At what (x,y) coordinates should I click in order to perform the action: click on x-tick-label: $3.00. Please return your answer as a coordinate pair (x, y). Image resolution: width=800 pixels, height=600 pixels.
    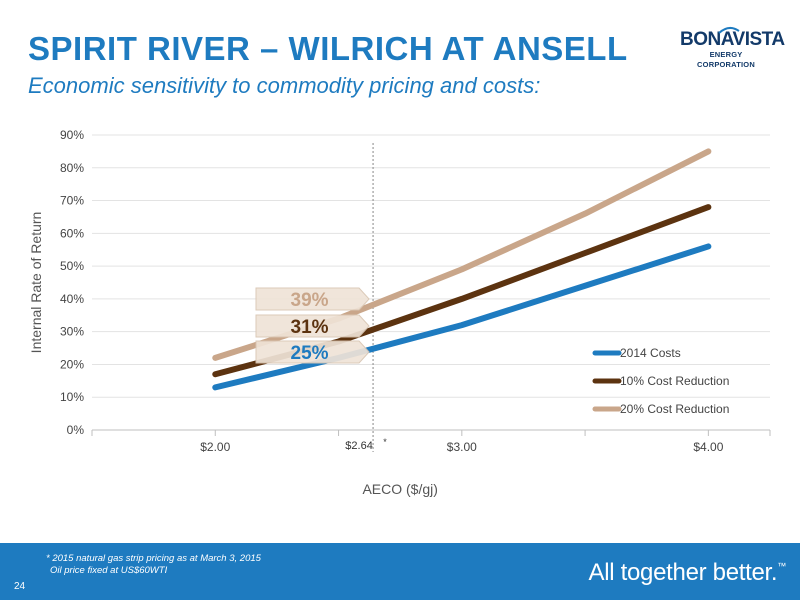
    Looking at the image, I should click on (462, 447).